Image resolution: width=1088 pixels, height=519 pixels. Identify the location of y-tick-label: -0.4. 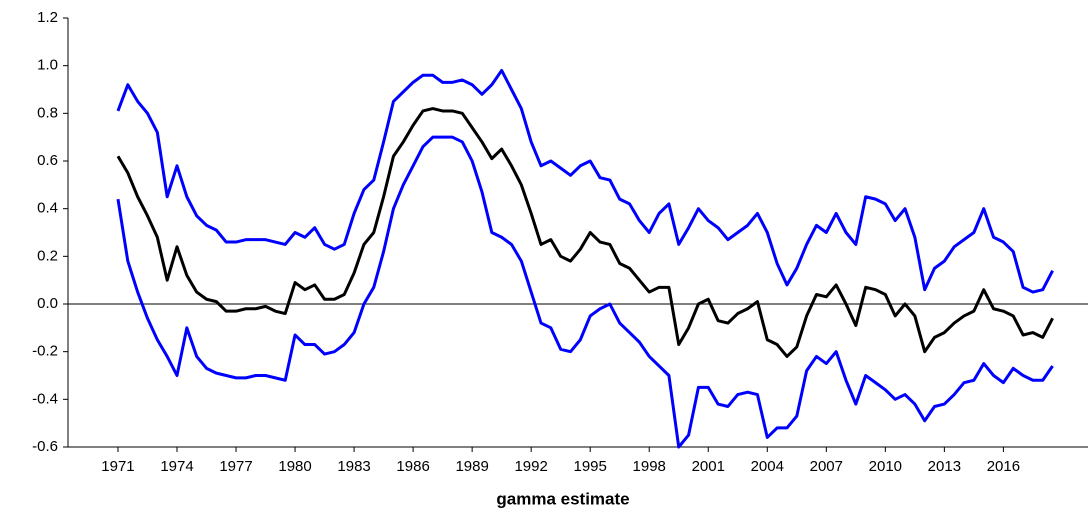
(45, 398).